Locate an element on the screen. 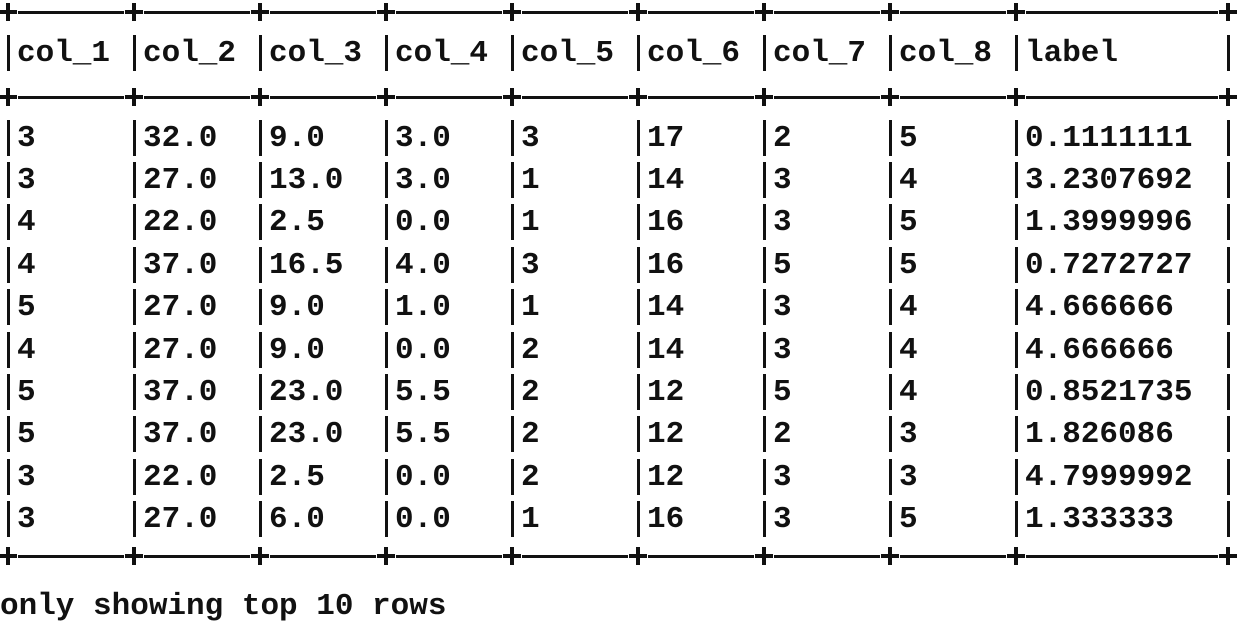 The height and width of the screenshot is (628, 1240). table-cell: 2.5 is located at coordinates (297, 477).